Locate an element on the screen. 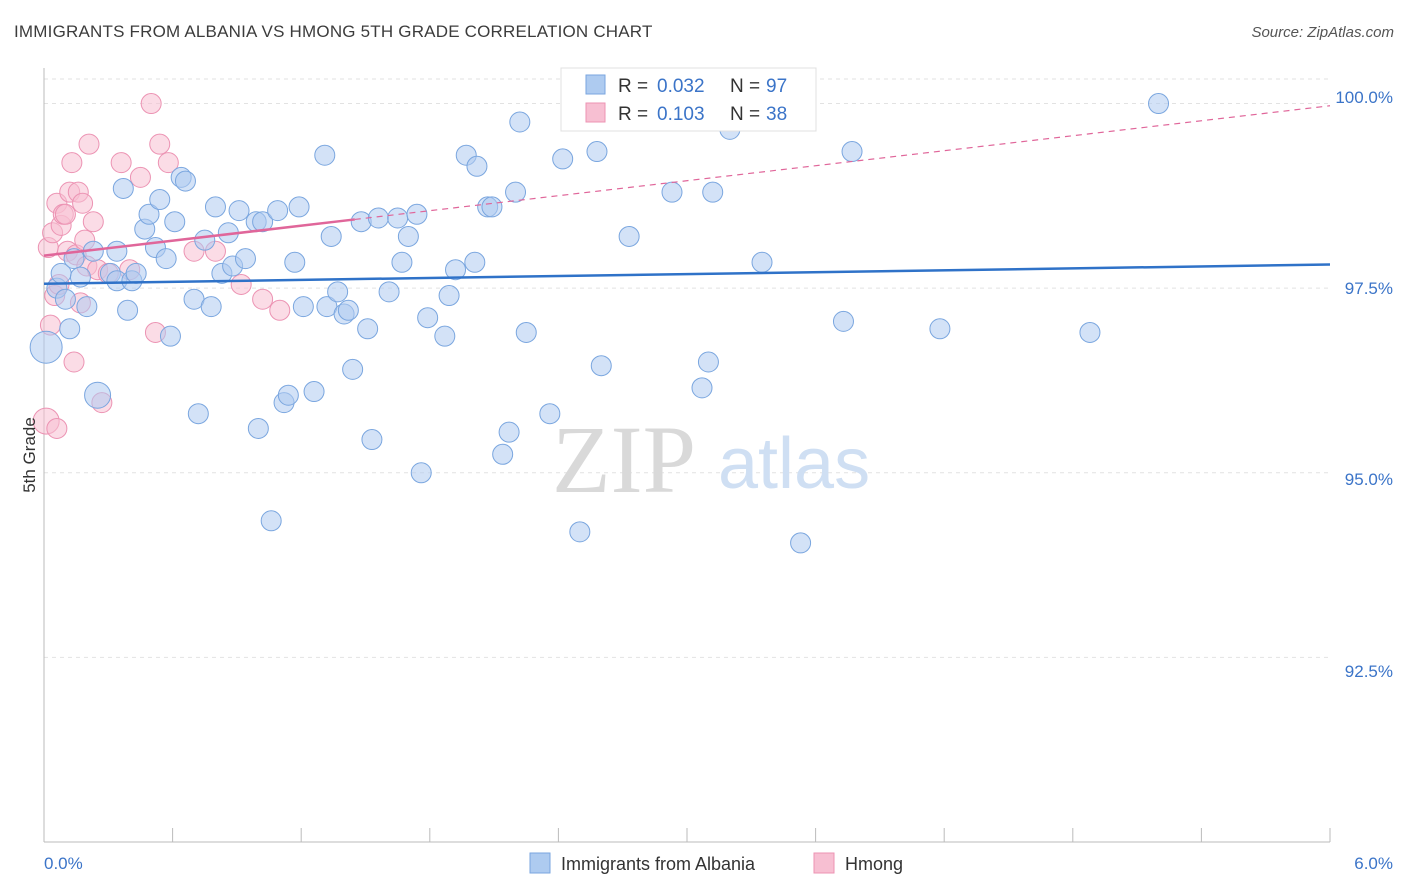 The width and height of the screenshot is (1406, 892). hmong-trend-extension is located at coordinates (842, 163).